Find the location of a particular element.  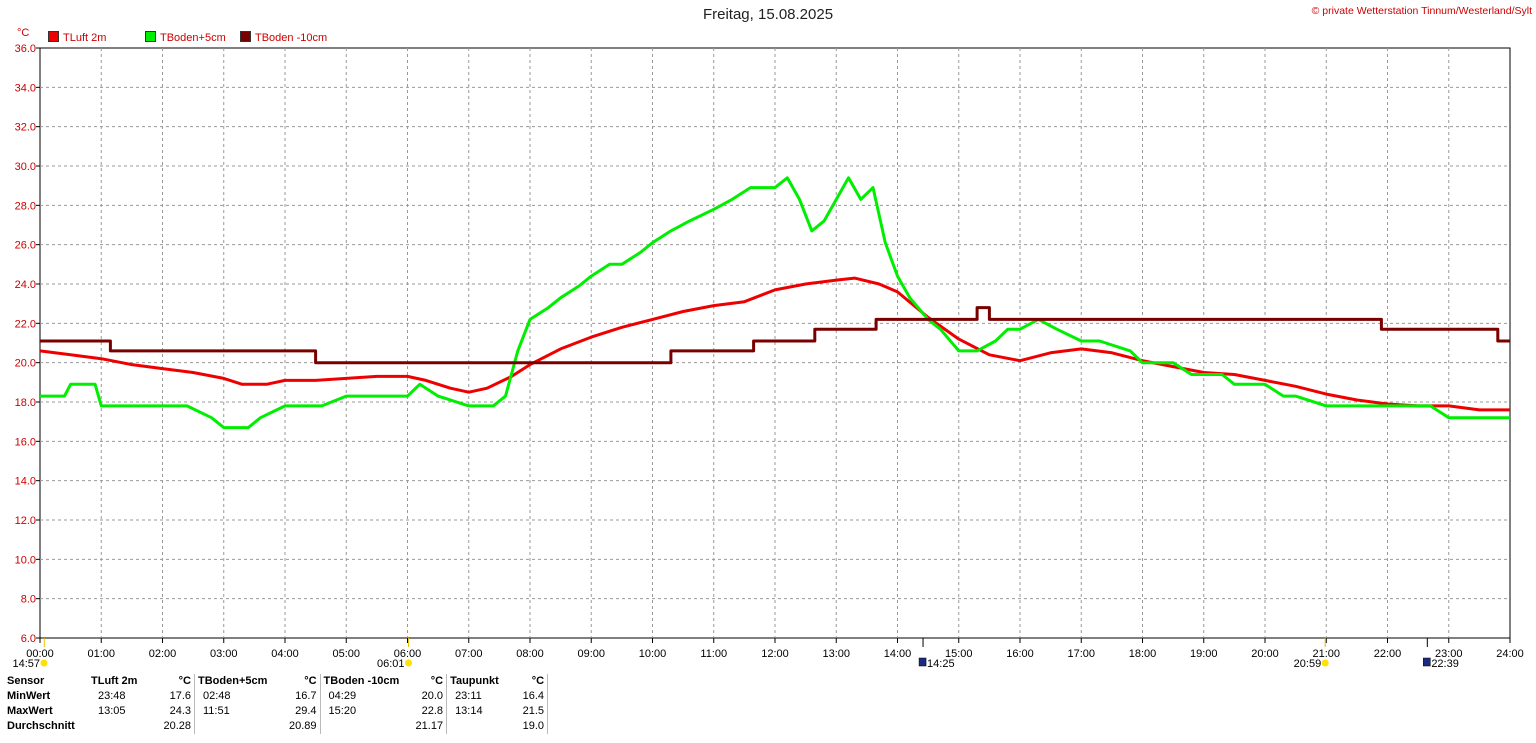

stats-cell: 13:05 is located at coordinates (112, 711).